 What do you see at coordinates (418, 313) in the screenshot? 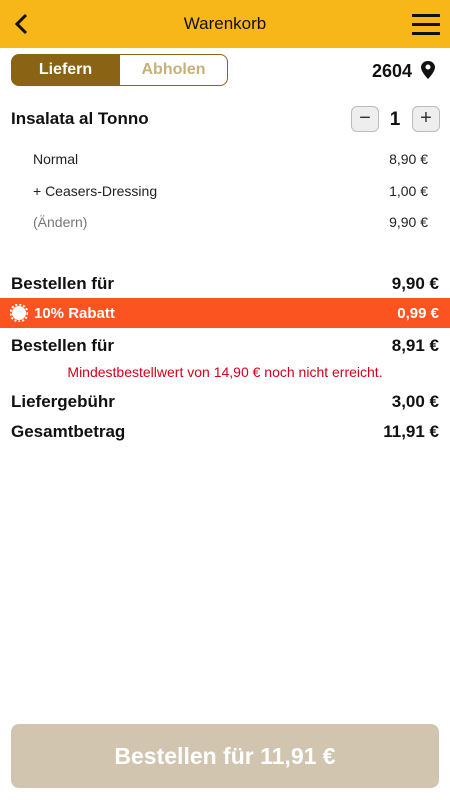
I see `value: 0,99 €` at bounding box center [418, 313].